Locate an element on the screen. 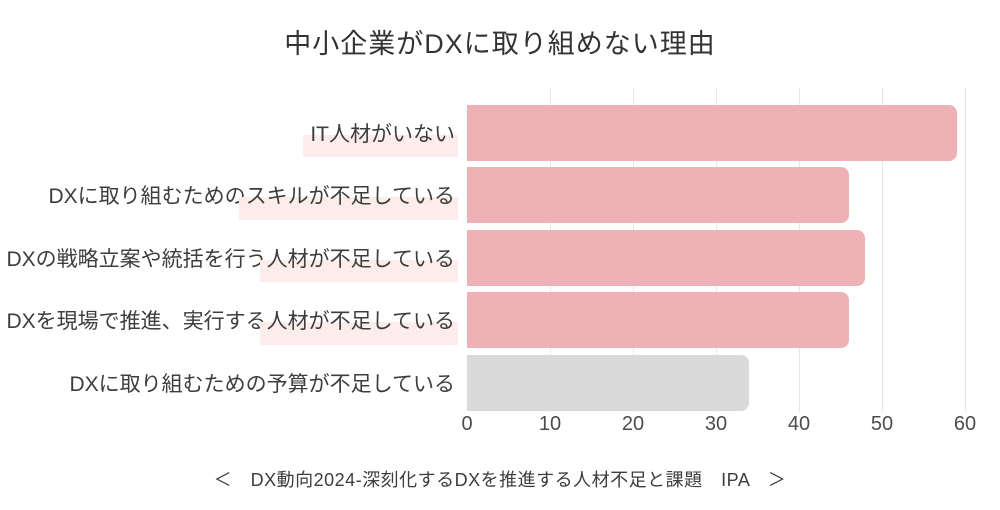 The width and height of the screenshot is (1000, 510). chart-title: 中小企業がDXに取り組めない理由 is located at coordinates (500, 44).